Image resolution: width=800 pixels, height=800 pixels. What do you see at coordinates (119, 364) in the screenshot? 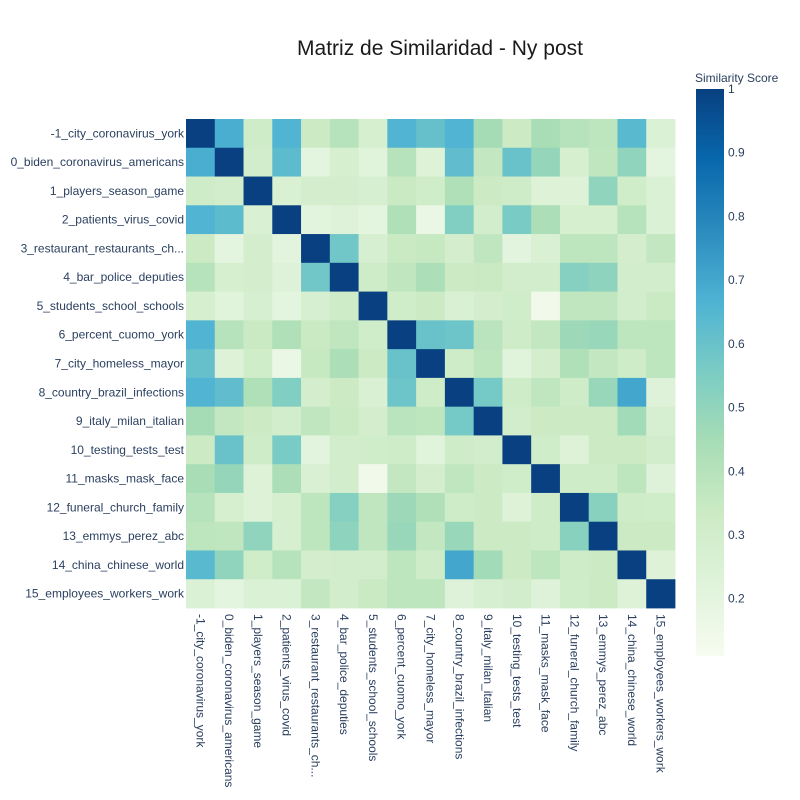
I see `y-tick-label: 7_city_homeless_mayor` at bounding box center [119, 364].